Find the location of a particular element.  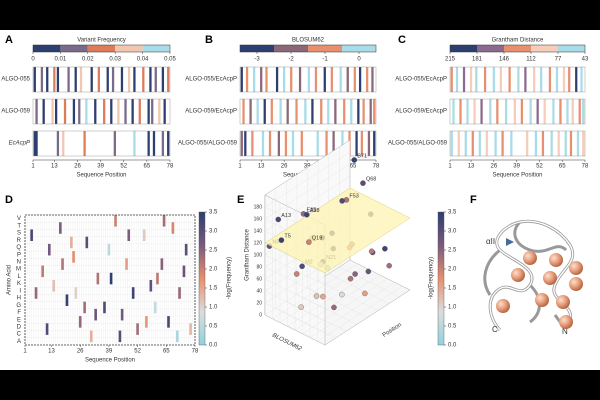

helix-label: αII is located at coordinates (490, 241).